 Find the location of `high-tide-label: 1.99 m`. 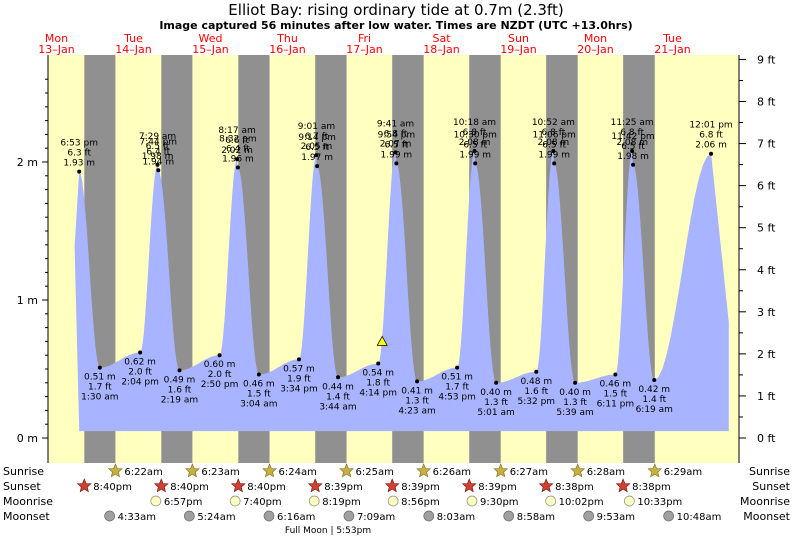

high-tide-label: 1.99 m is located at coordinates (475, 155).